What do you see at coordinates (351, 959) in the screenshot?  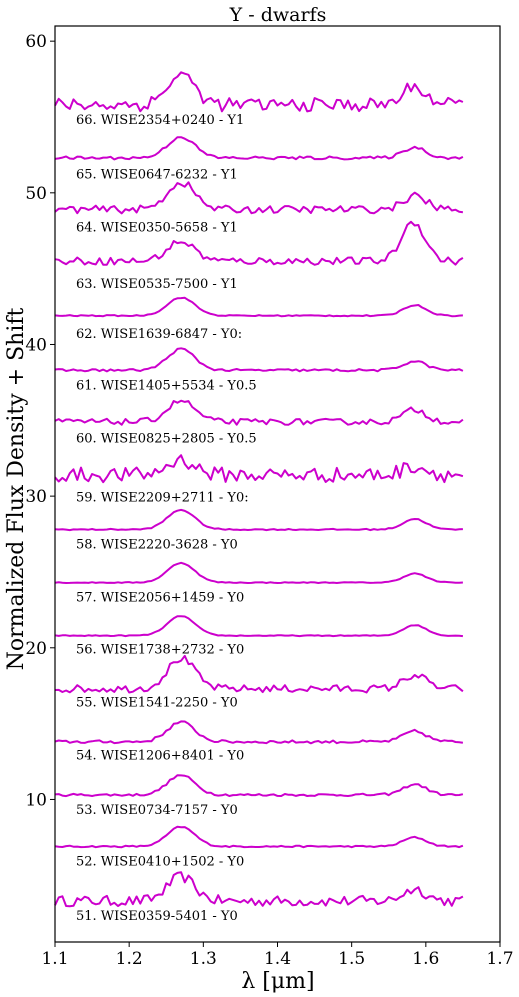 I see `x-tick-label-4: 1.5` at bounding box center [351, 959].